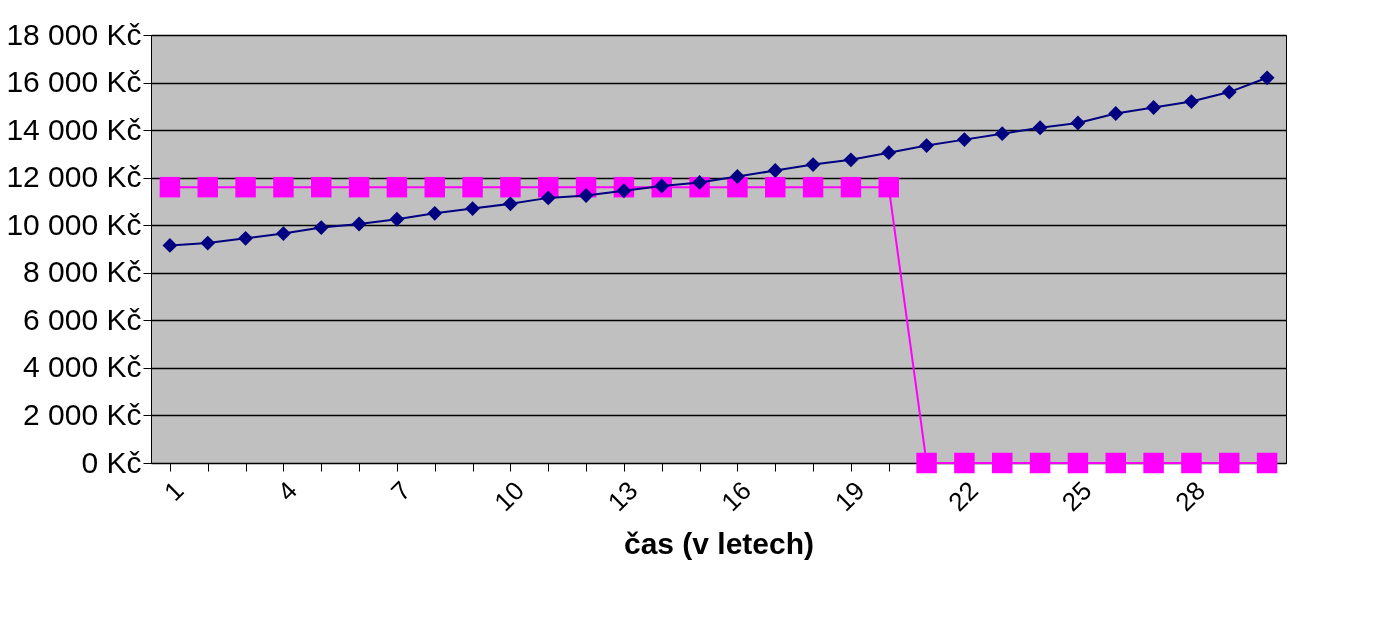 The width and height of the screenshot is (1381, 622). What do you see at coordinates (509, 496) in the screenshot?
I see `x-tick-label: 10` at bounding box center [509, 496].